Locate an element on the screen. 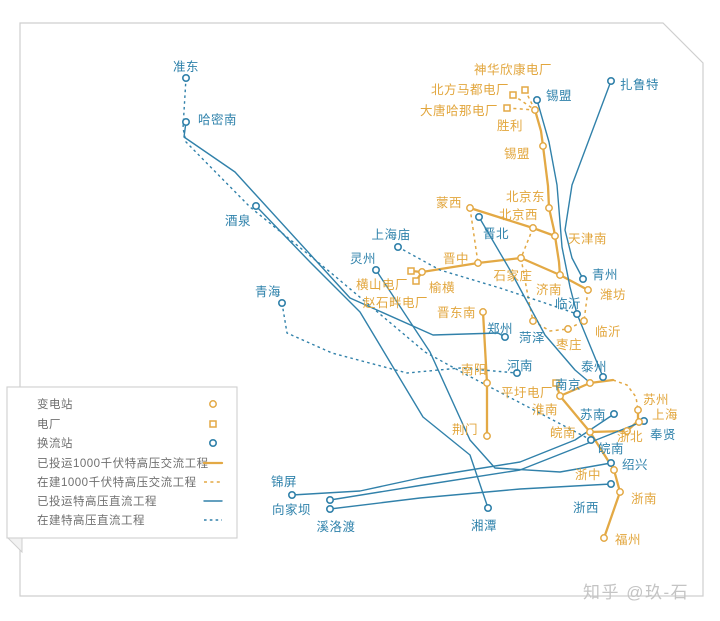 This screenshot has width=720, height=621. station-label-浙南: 浙南 is located at coordinates (644, 498).